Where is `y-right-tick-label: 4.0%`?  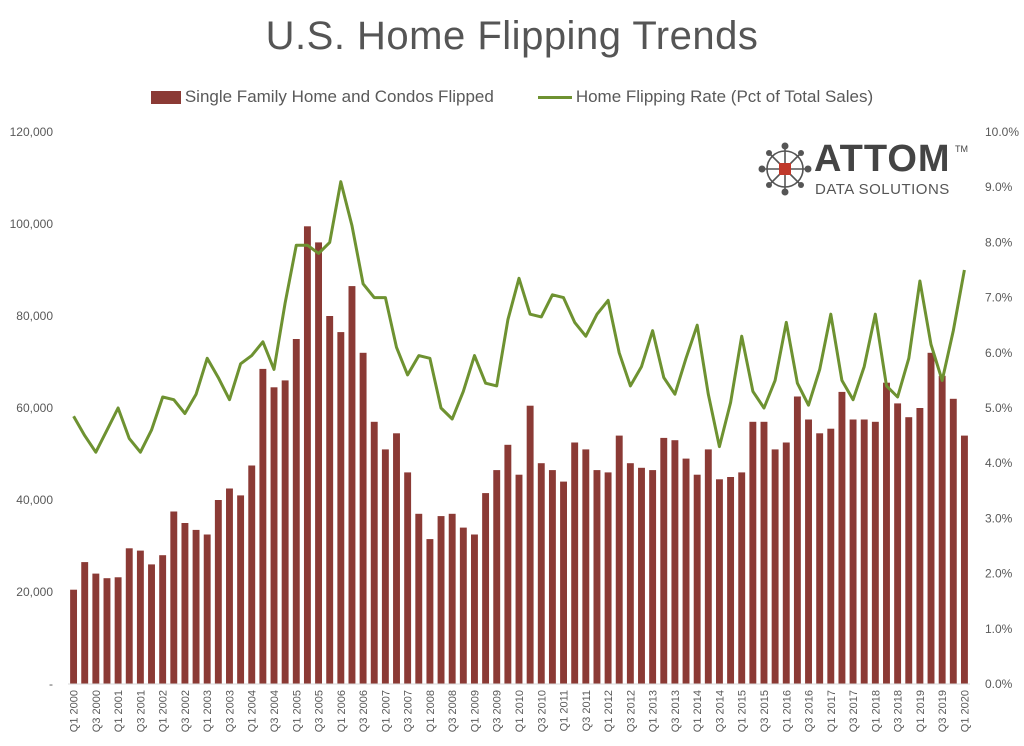 y-right-tick-label: 4.0% is located at coordinates (999, 463).